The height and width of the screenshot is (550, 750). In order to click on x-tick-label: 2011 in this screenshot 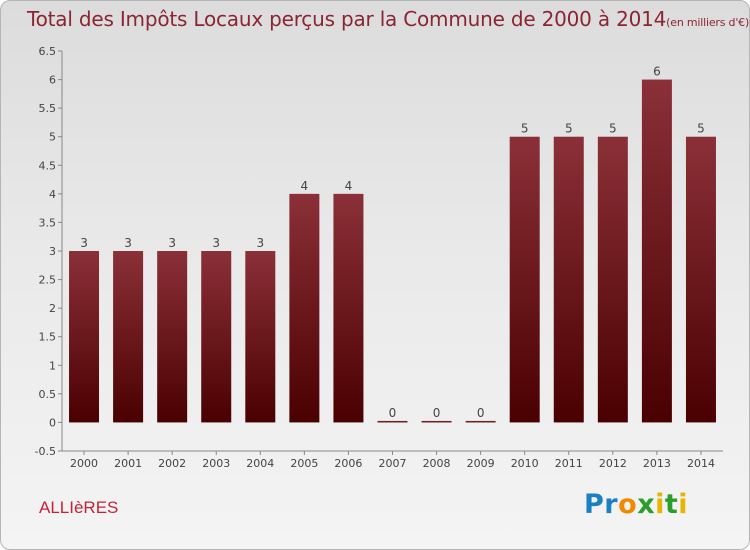, I will do `click(569, 463)`.